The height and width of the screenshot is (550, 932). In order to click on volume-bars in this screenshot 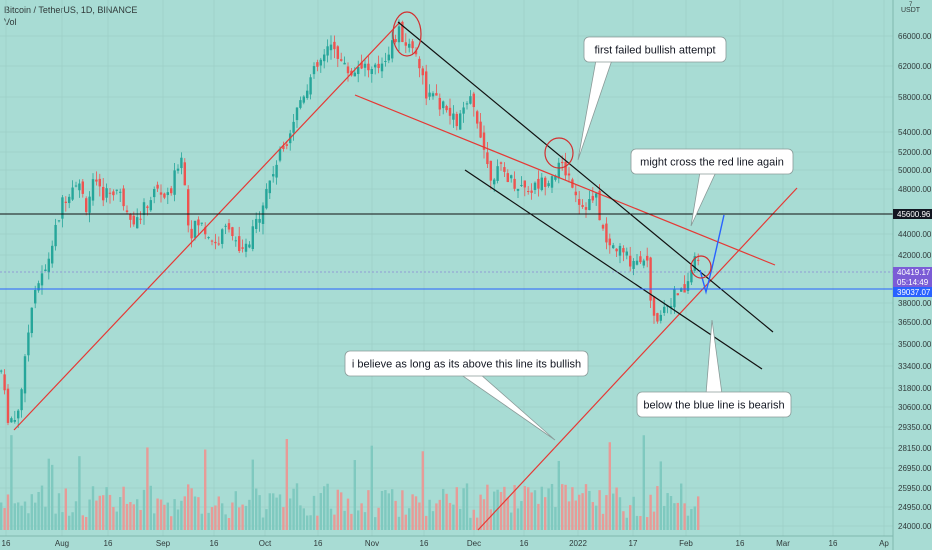, I will do `click(350, 482)`.